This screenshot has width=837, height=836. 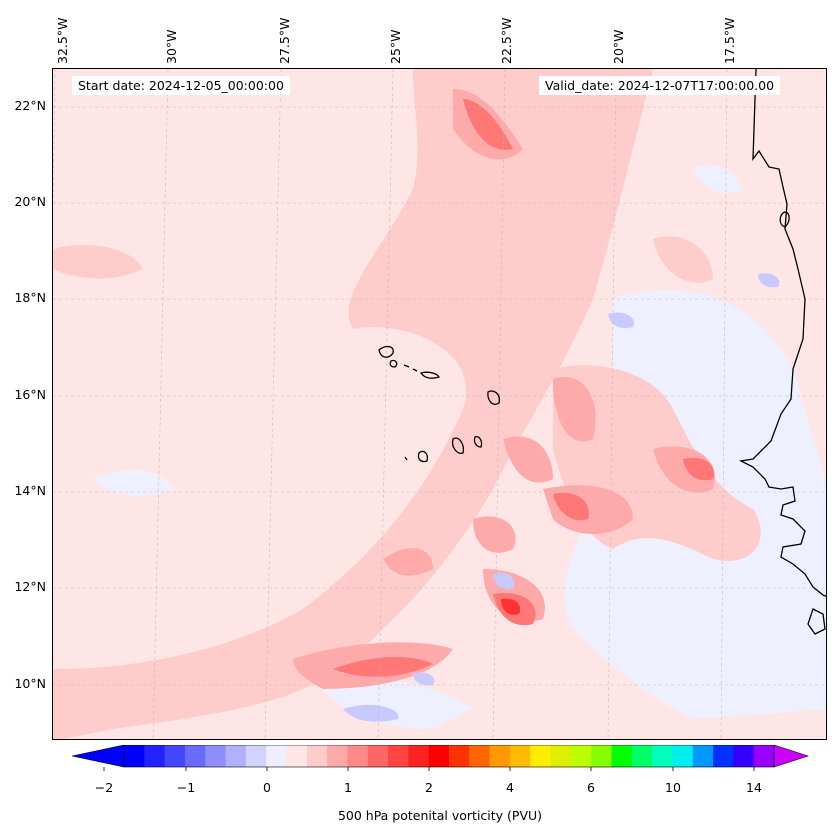 I want to click on valid-date-label: Valid_date: 2024-12-07T17:00:00.00, so click(x=660, y=85).